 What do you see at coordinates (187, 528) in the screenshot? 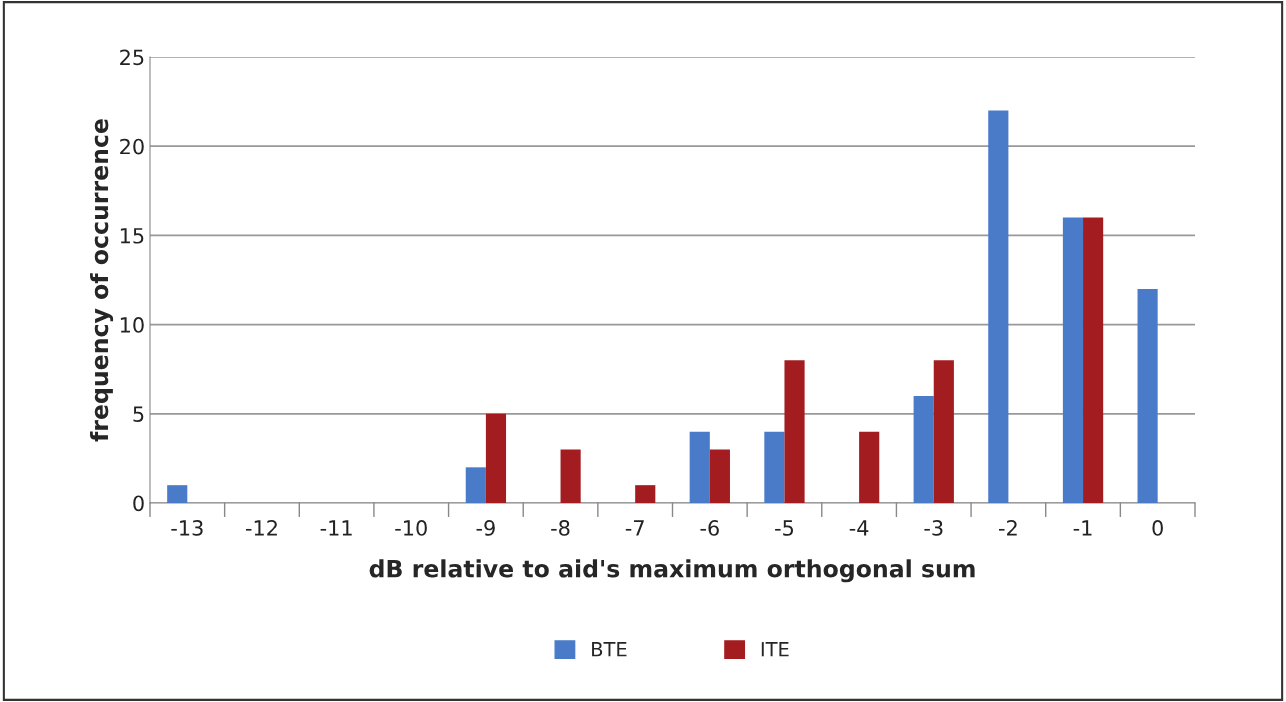
I see `x-tick-label: -13` at bounding box center [187, 528].